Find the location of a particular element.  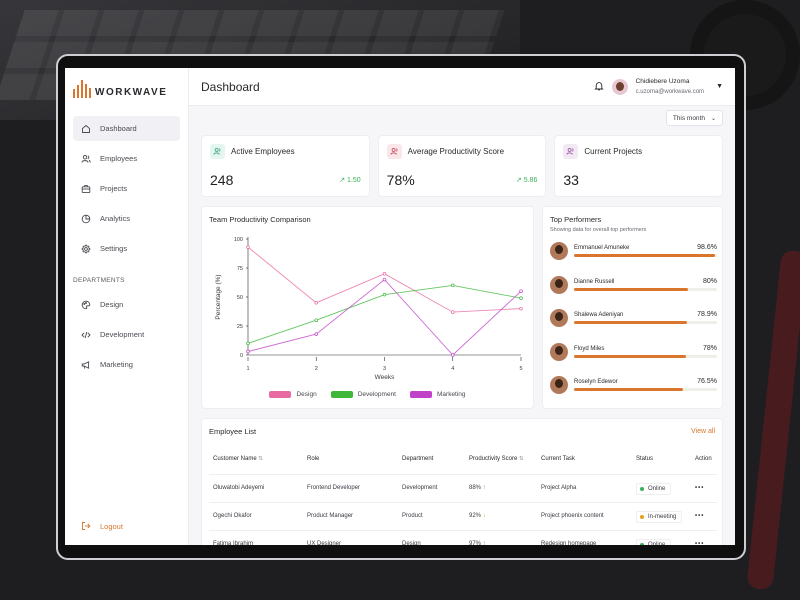

stat-value: 78% is located at coordinates (400, 180).